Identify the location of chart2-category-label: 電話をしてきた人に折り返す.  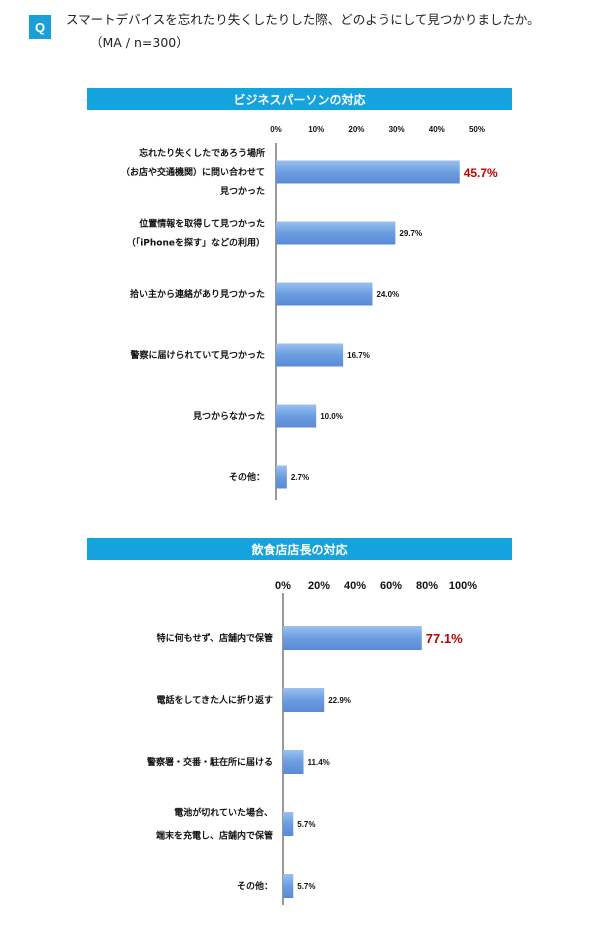
(215, 700).